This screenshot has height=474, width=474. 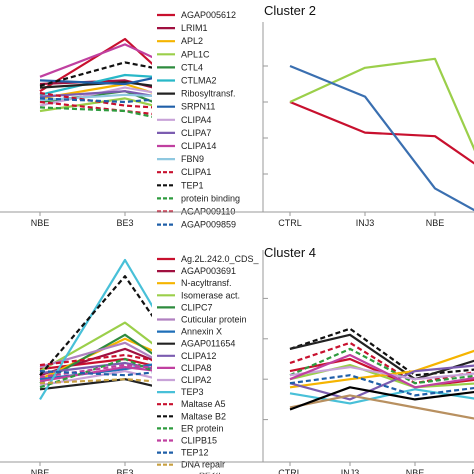 What do you see at coordinates (196, 120) in the screenshot?
I see `legend-label-clipa4: CLIPA4` at bounding box center [196, 120].